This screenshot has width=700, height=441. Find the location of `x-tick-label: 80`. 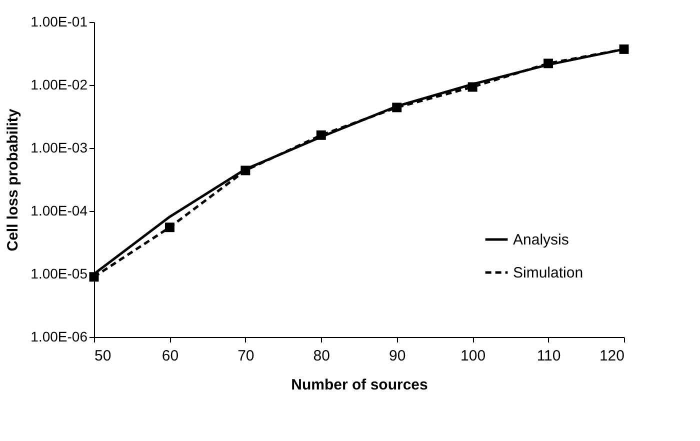

x-tick-label: 80 is located at coordinates (321, 356).